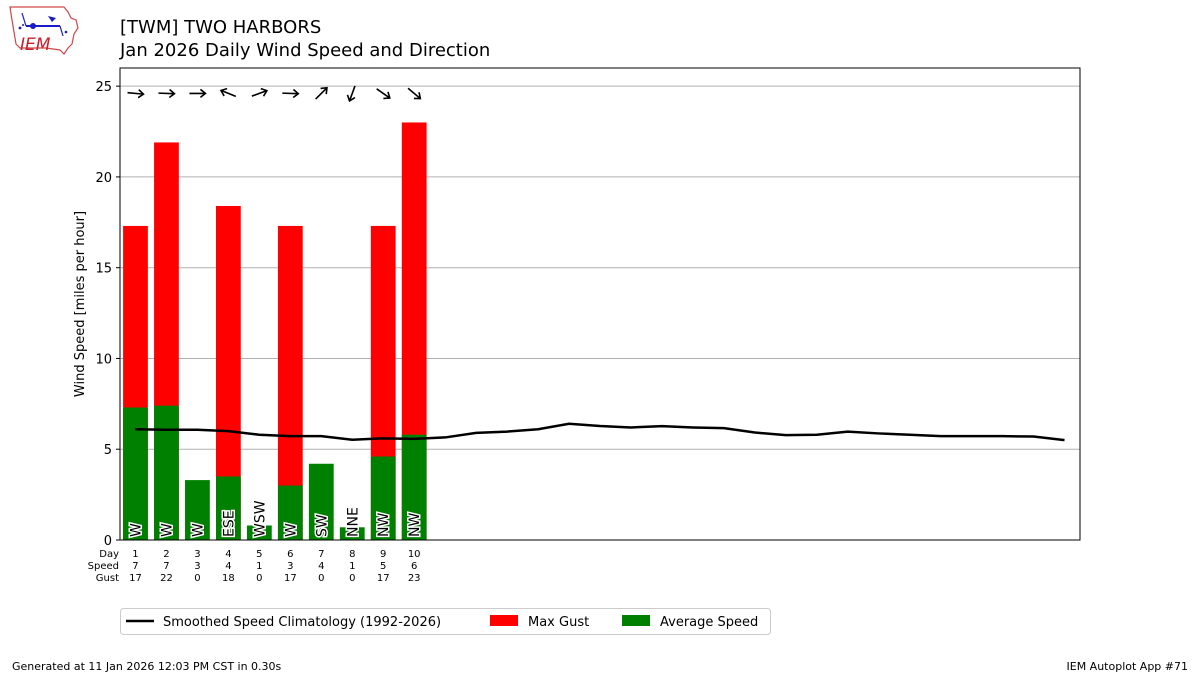  I want to click on table-row-label: Speed, so click(103, 566).